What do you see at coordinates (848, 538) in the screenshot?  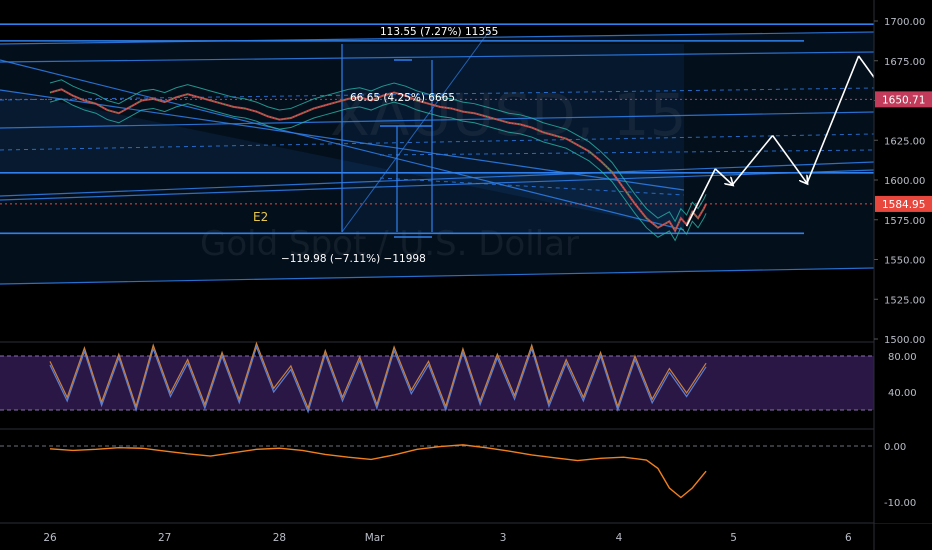 I see `time-tick-label: 6` at bounding box center [848, 538].